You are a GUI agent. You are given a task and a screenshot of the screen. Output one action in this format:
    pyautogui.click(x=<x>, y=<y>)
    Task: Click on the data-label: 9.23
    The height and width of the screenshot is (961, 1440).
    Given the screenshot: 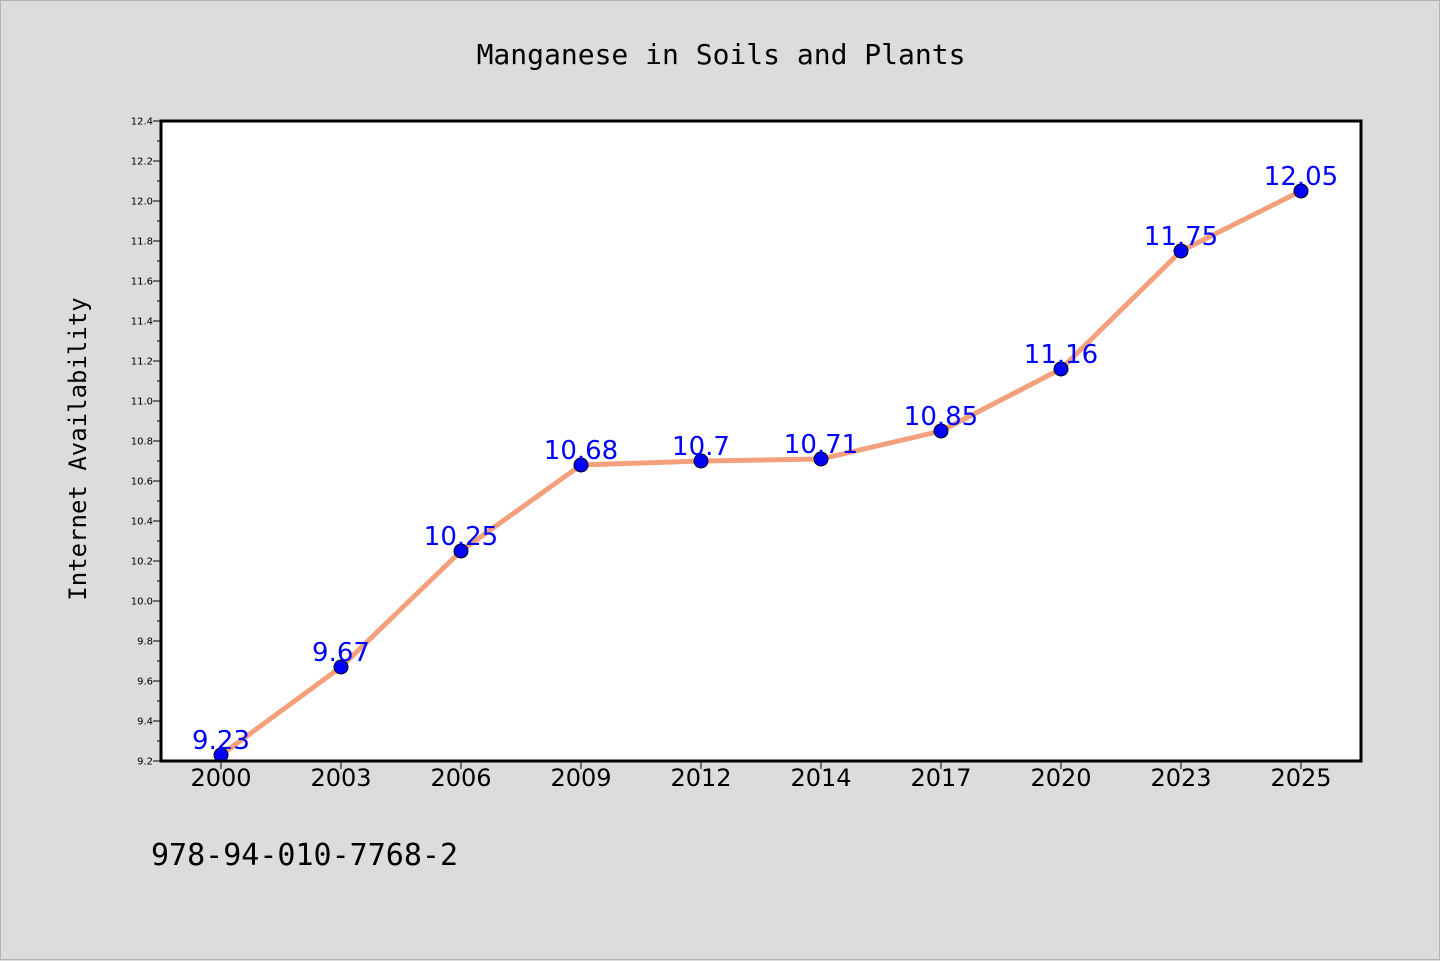 What is the action you would take?
    pyautogui.click(x=221, y=741)
    